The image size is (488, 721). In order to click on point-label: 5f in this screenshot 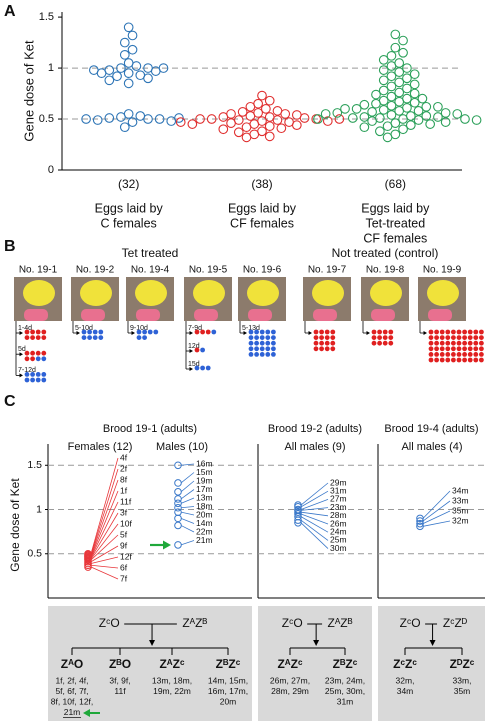, I will do `click(124, 534)`.